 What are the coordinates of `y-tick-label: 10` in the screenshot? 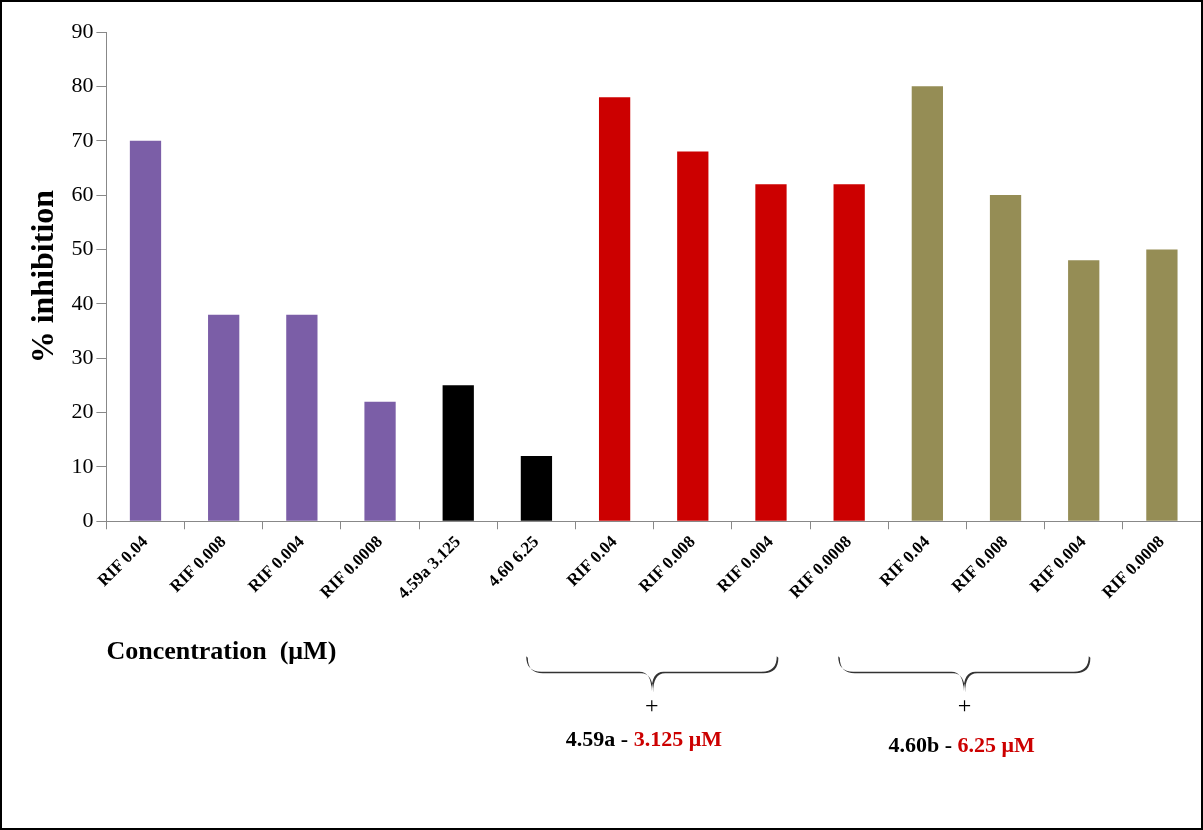 It's located at (82, 465).